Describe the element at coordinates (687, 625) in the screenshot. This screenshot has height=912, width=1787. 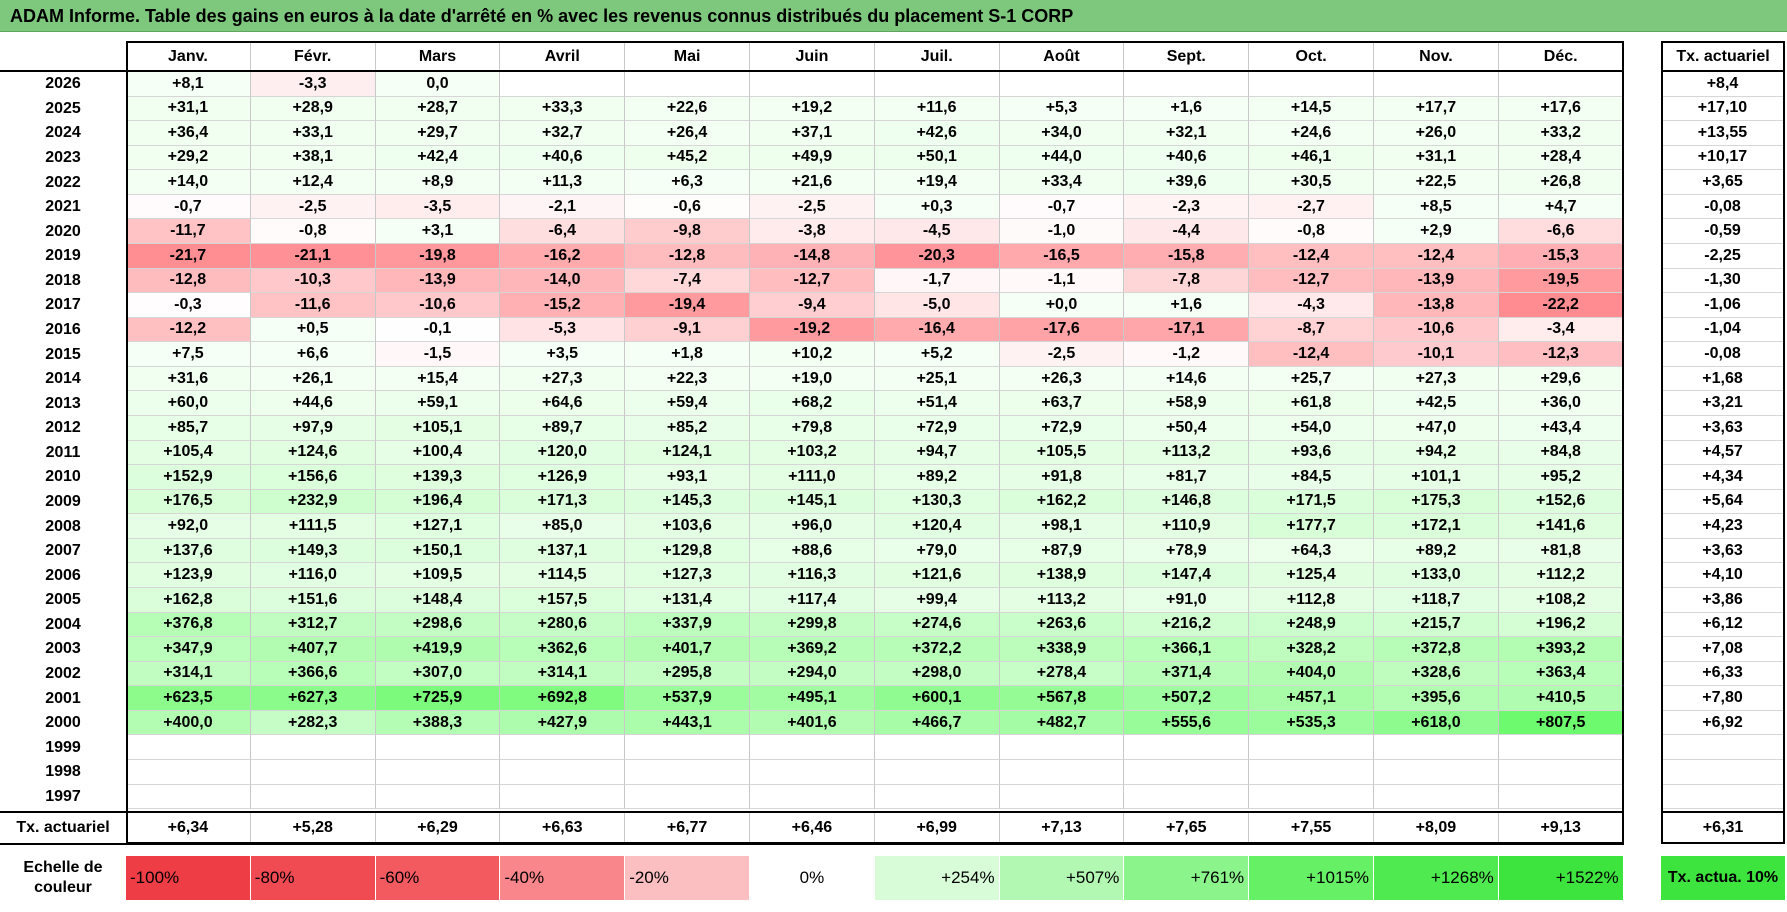
I see `table-cell: +337,9` at that location.